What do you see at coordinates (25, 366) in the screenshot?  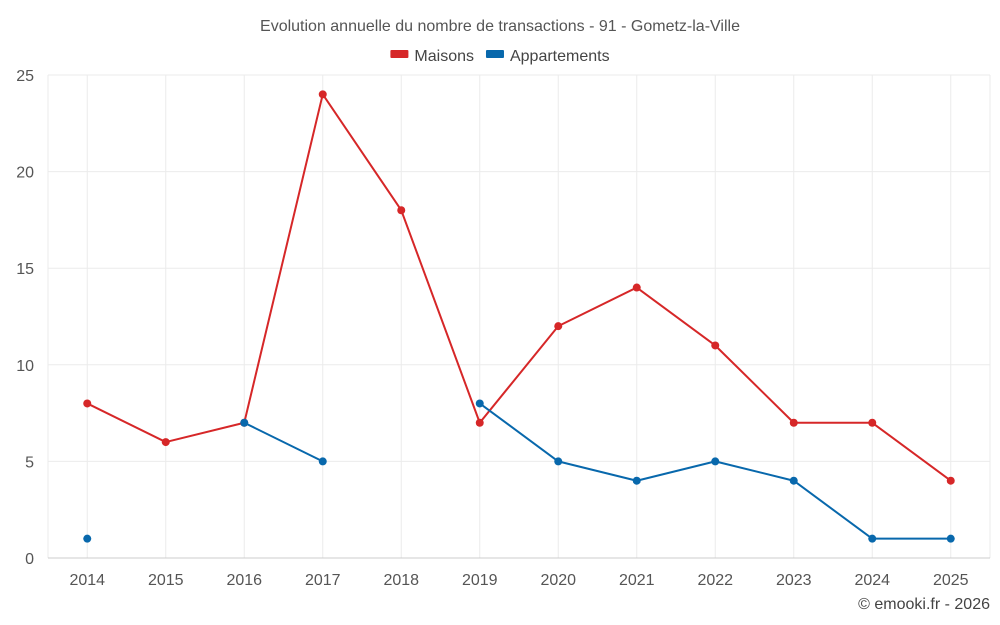 I see `y-tick-label: 10` at bounding box center [25, 366].